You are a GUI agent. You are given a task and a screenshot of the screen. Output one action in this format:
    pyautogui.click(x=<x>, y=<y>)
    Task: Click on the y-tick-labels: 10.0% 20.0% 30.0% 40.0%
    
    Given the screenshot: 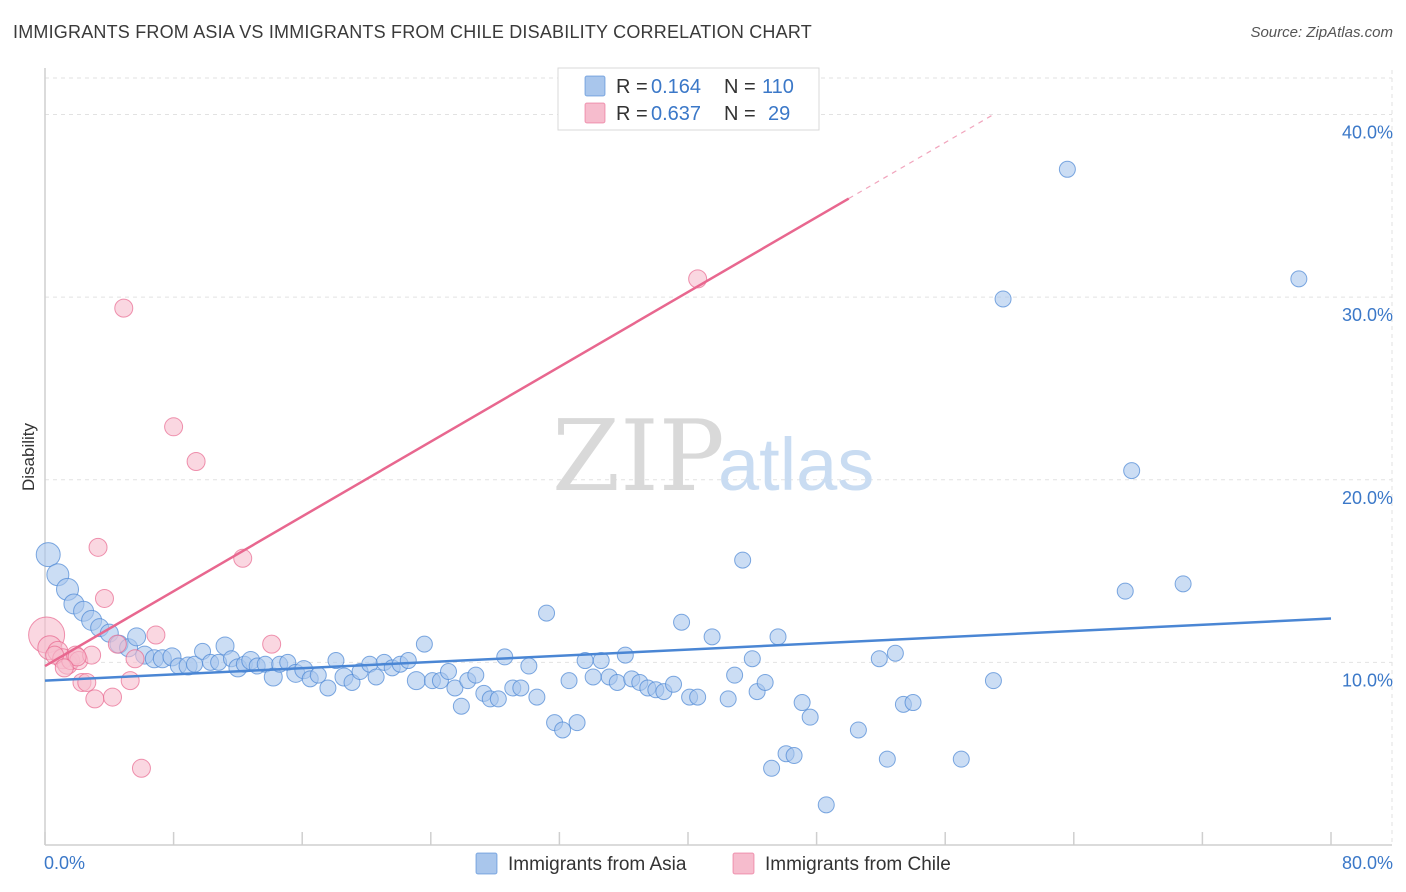 What is the action you would take?
    pyautogui.click(x=1367, y=407)
    